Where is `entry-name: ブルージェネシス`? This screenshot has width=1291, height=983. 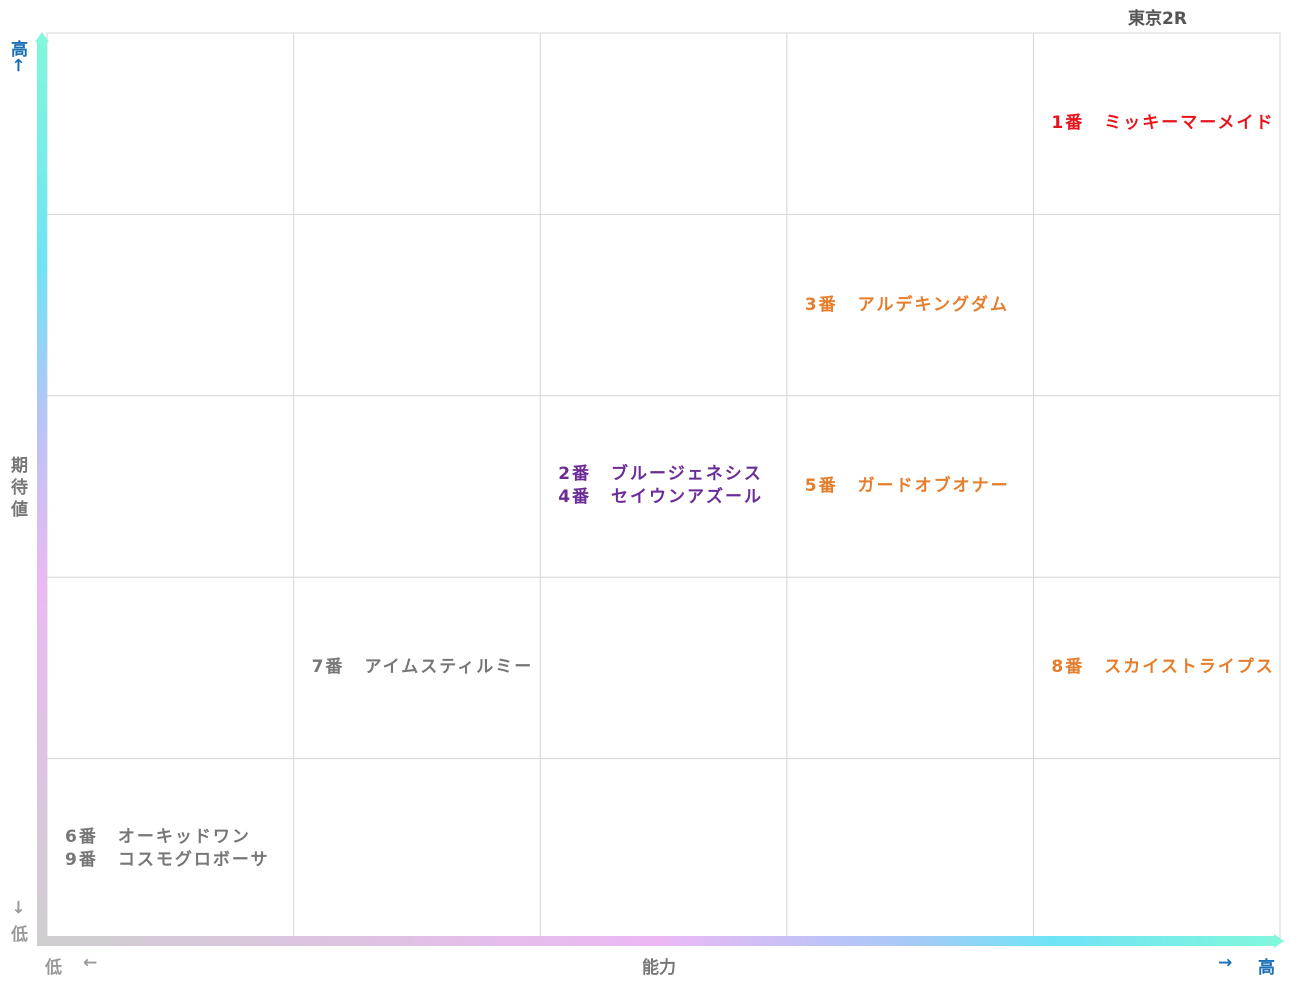 entry-name: ブルージェネシス is located at coordinates (687, 474).